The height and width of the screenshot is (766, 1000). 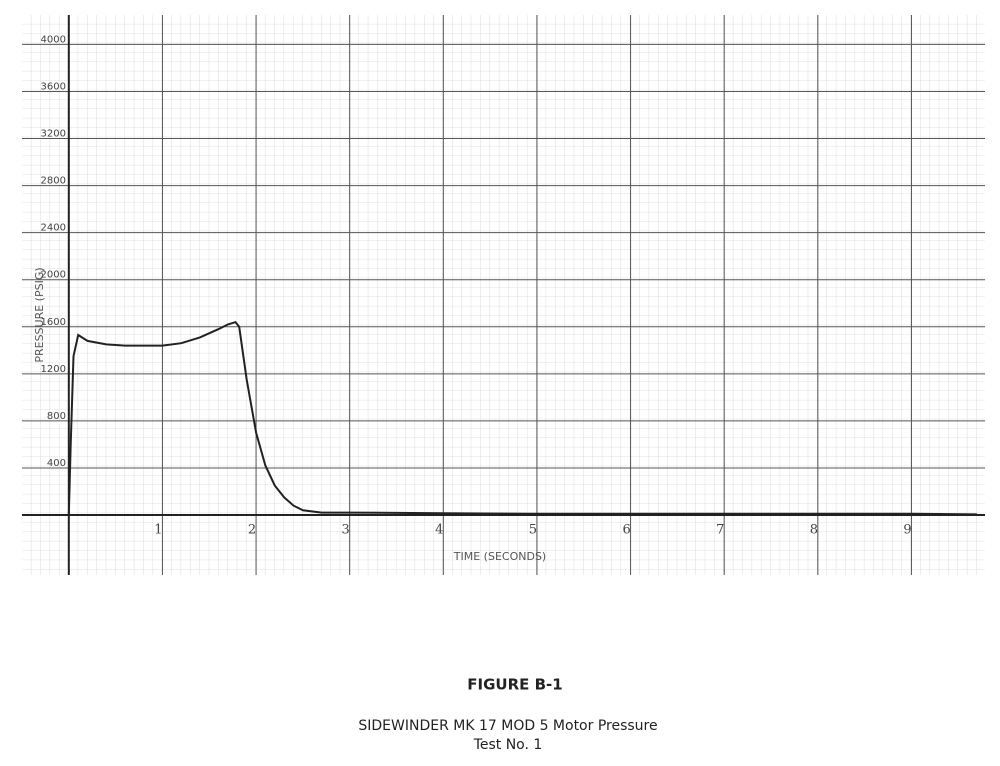 I want to click on caption-subtitle: Test No. 1, so click(x=508, y=745).